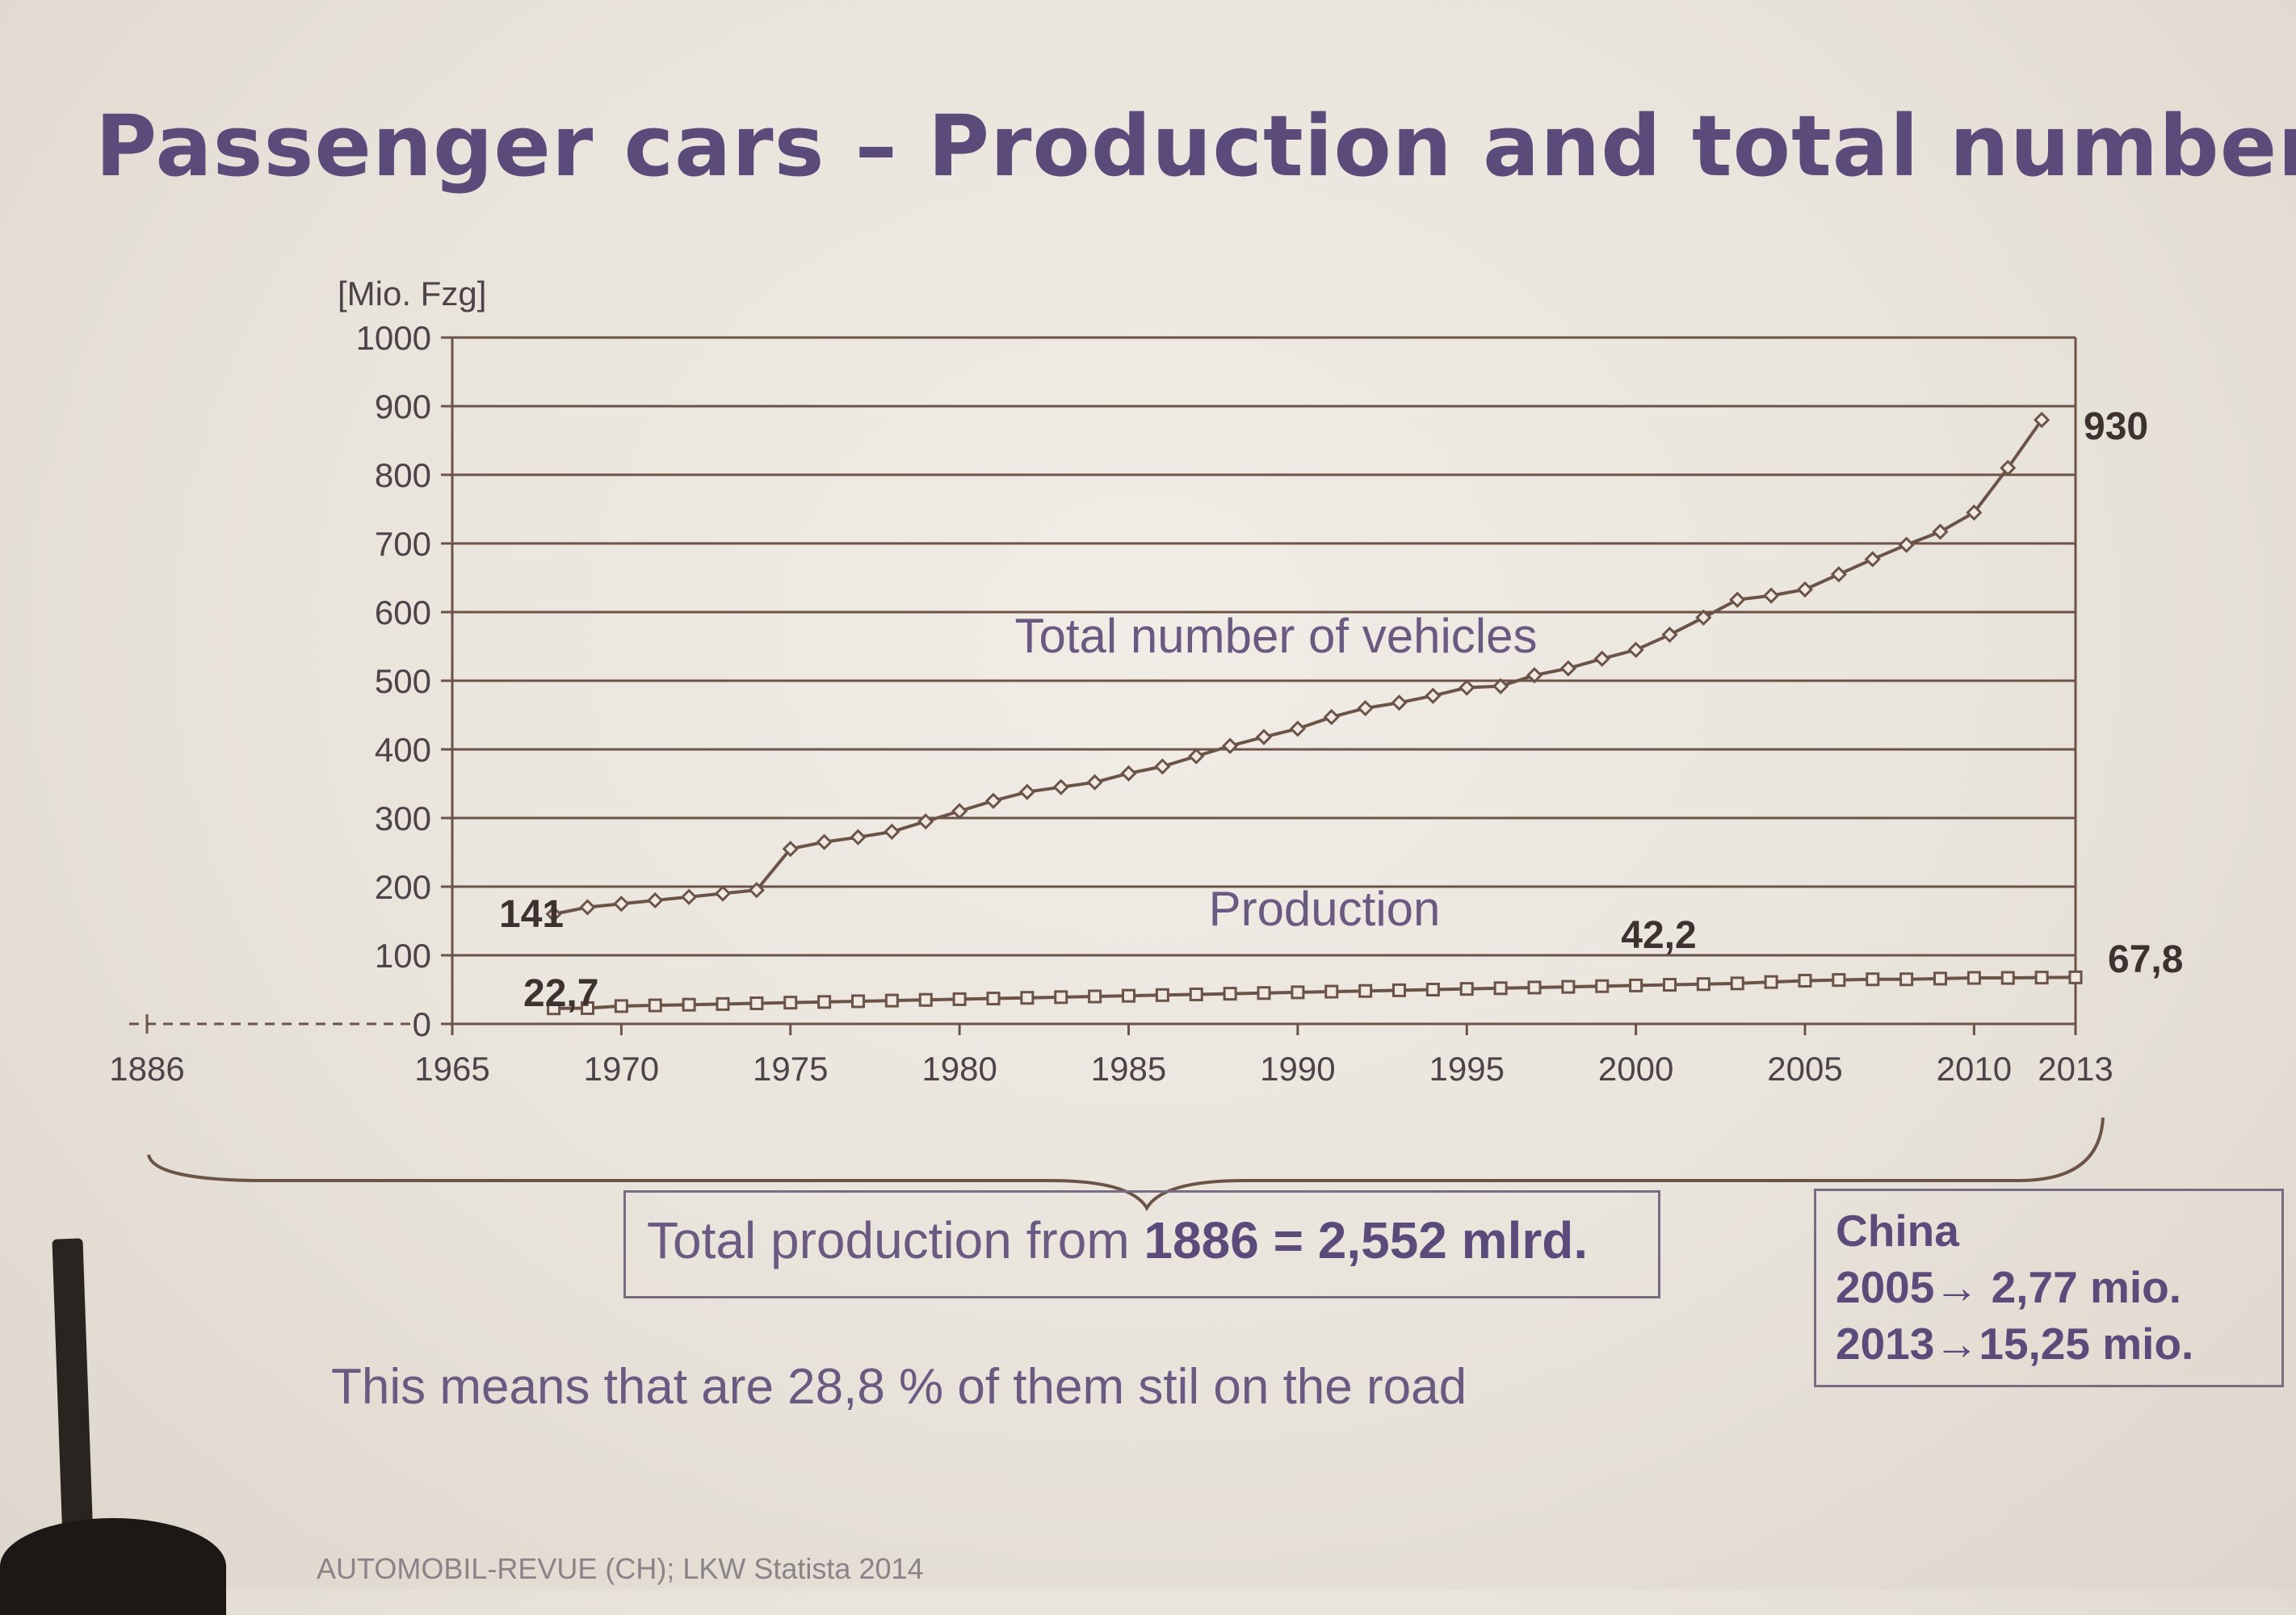 The height and width of the screenshot is (1615, 2296). What do you see at coordinates (1026, 792) in the screenshot?
I see `point-total-1982` at bounding box center [1026, 792].